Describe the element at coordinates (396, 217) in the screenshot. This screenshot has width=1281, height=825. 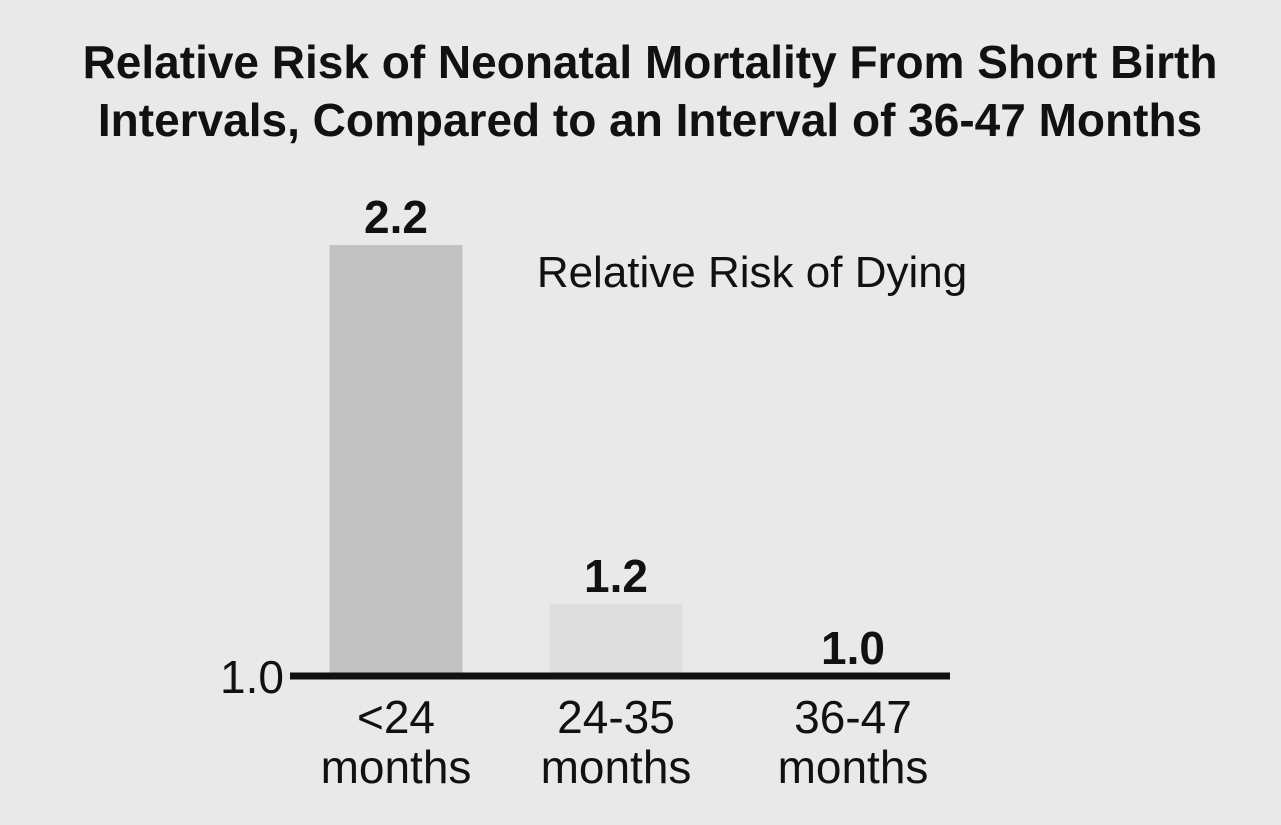
I see `bar-value-label: 2.2` at that location.